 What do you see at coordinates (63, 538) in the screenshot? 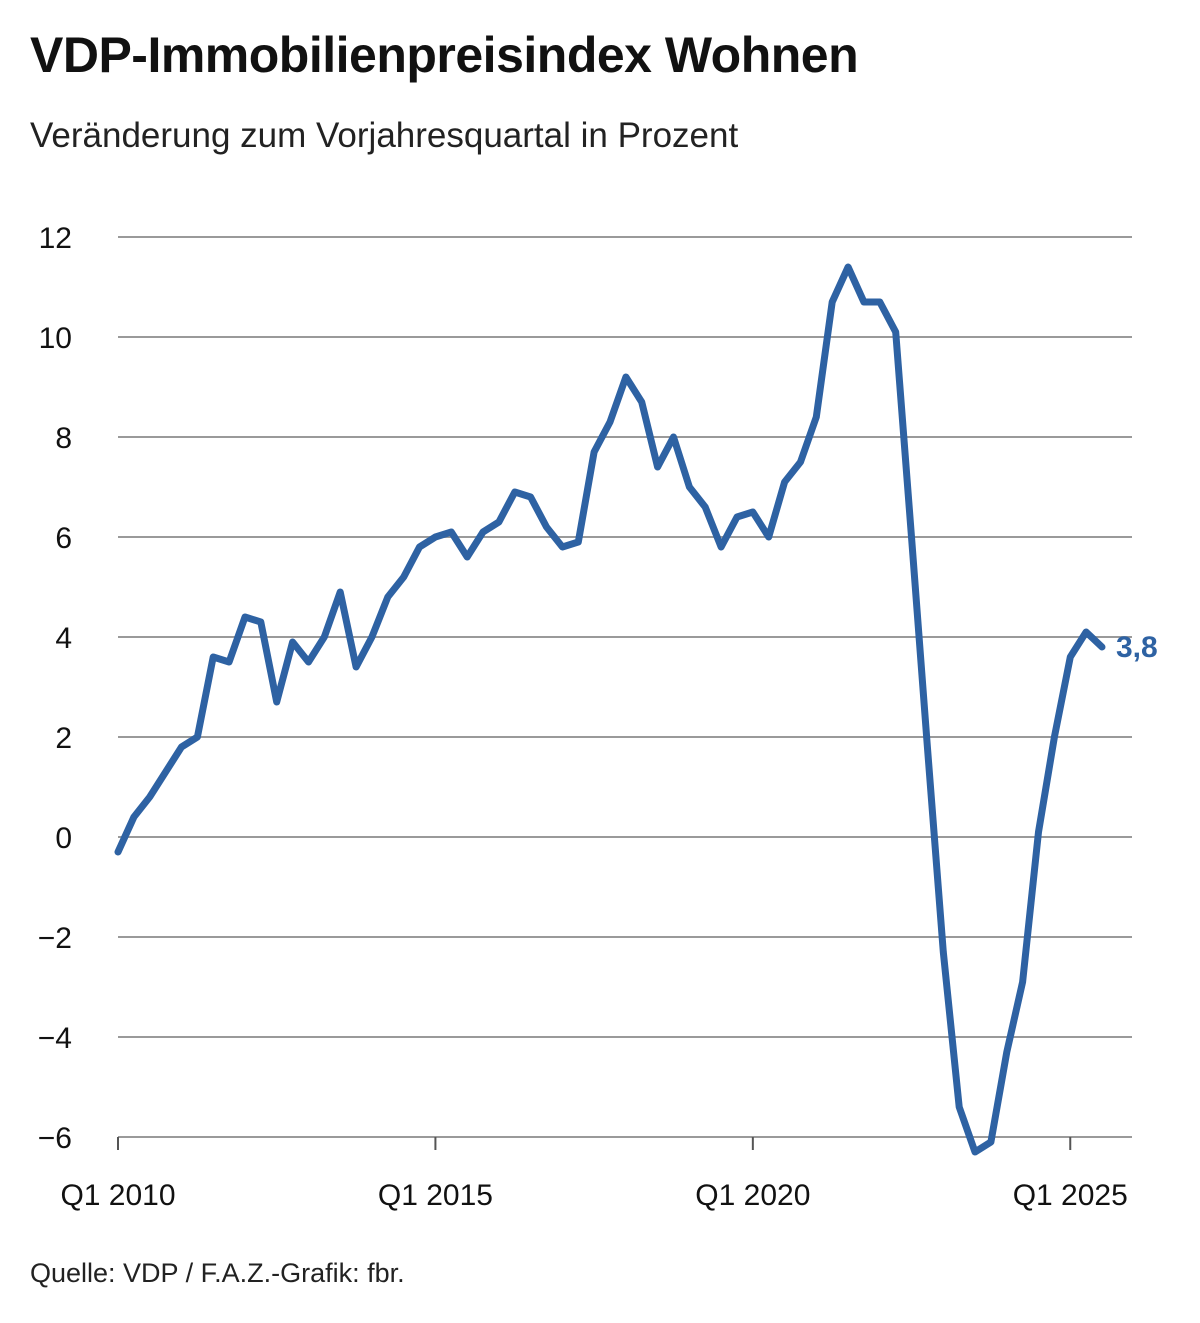
I see `y-tick-label: 6` at bounding box center [63, 538].